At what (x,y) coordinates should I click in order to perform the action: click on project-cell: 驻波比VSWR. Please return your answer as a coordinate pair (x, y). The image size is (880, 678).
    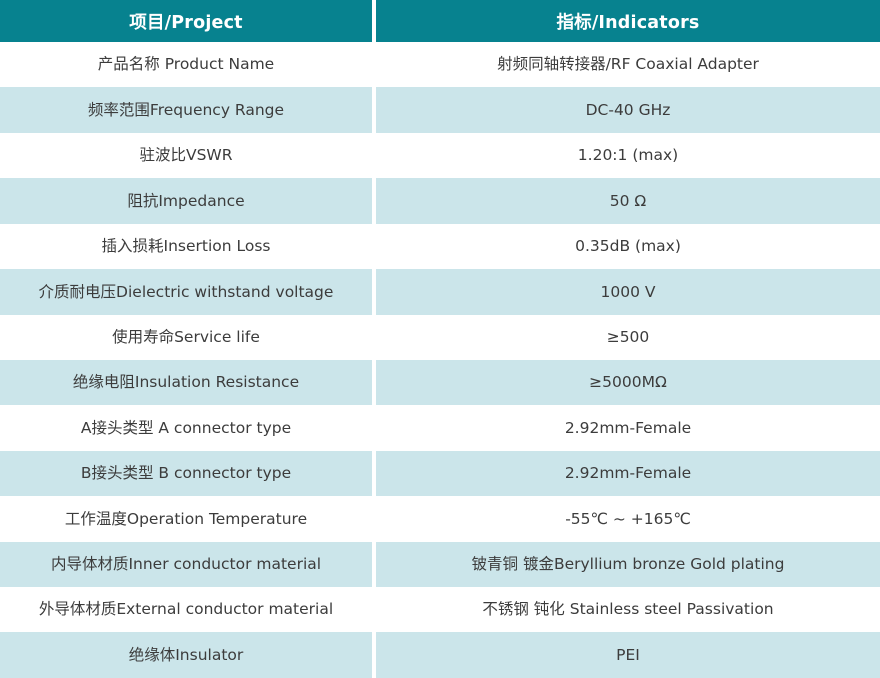
    Looking at the image, I should click on (186, 155).